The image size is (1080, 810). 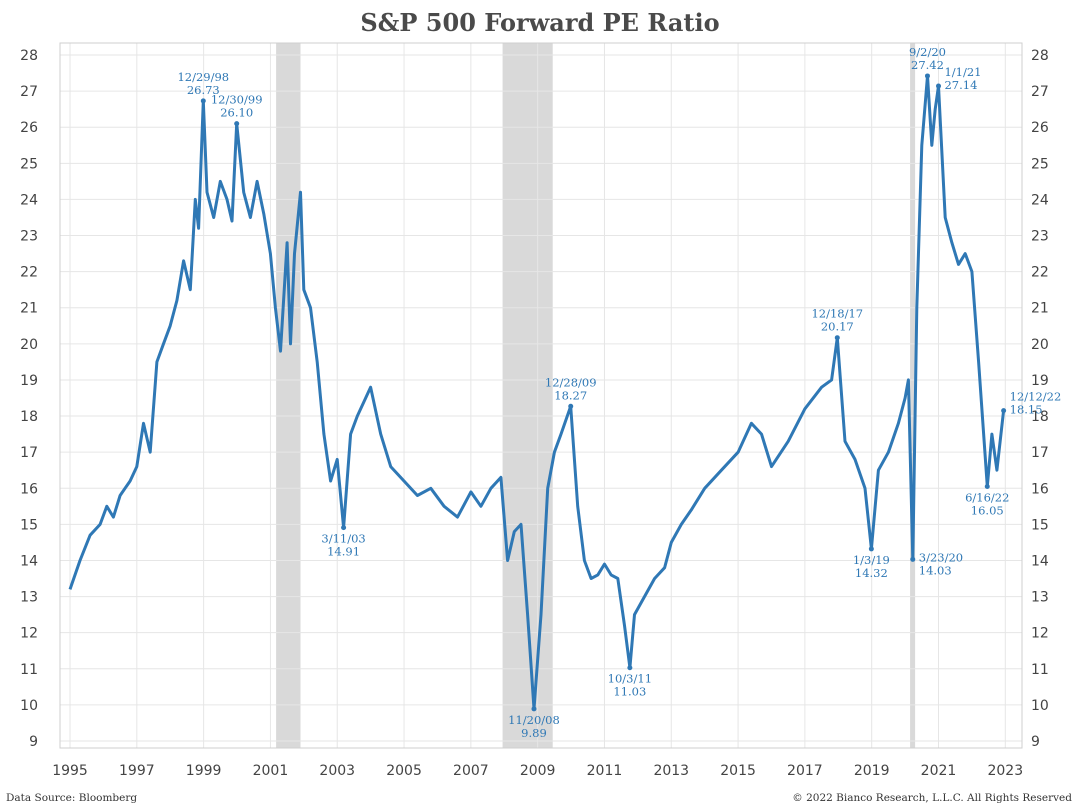 What do you see at coordinates (630, 679) in the screenshot?
I see `annotation-date: 10/3/11` at bounding box center [630, 679].